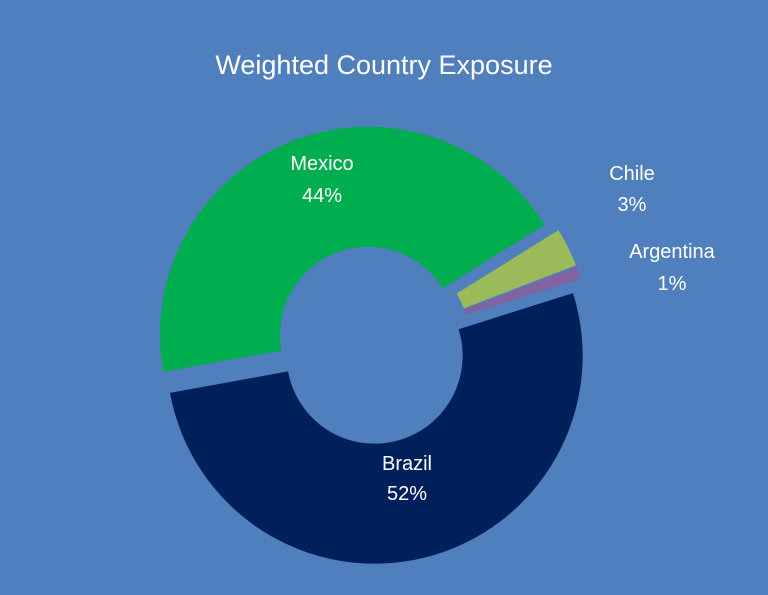  Describe the element at coordinates (672, 284) in the screenshot. I see `slice-value-argentina: 1%` at that location.